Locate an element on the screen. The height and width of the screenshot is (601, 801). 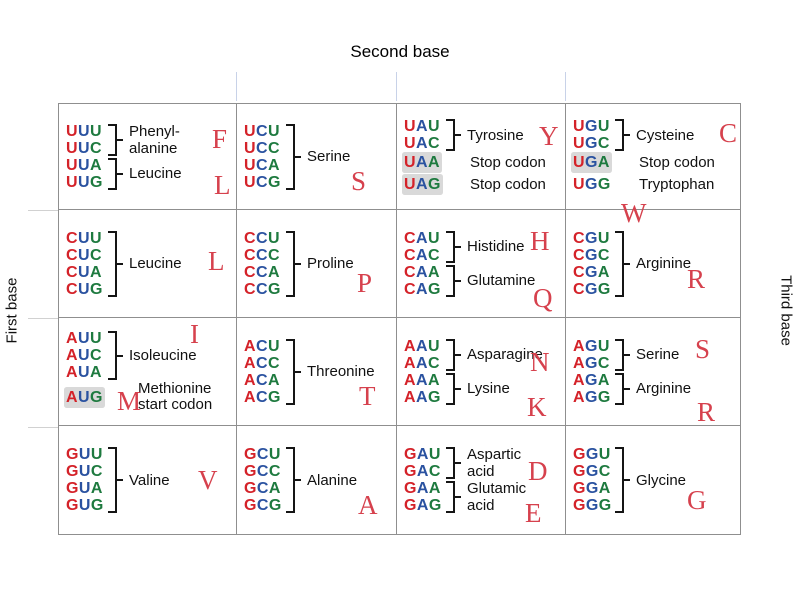
amino-acid-code: E is located at coordinates (533, 513).